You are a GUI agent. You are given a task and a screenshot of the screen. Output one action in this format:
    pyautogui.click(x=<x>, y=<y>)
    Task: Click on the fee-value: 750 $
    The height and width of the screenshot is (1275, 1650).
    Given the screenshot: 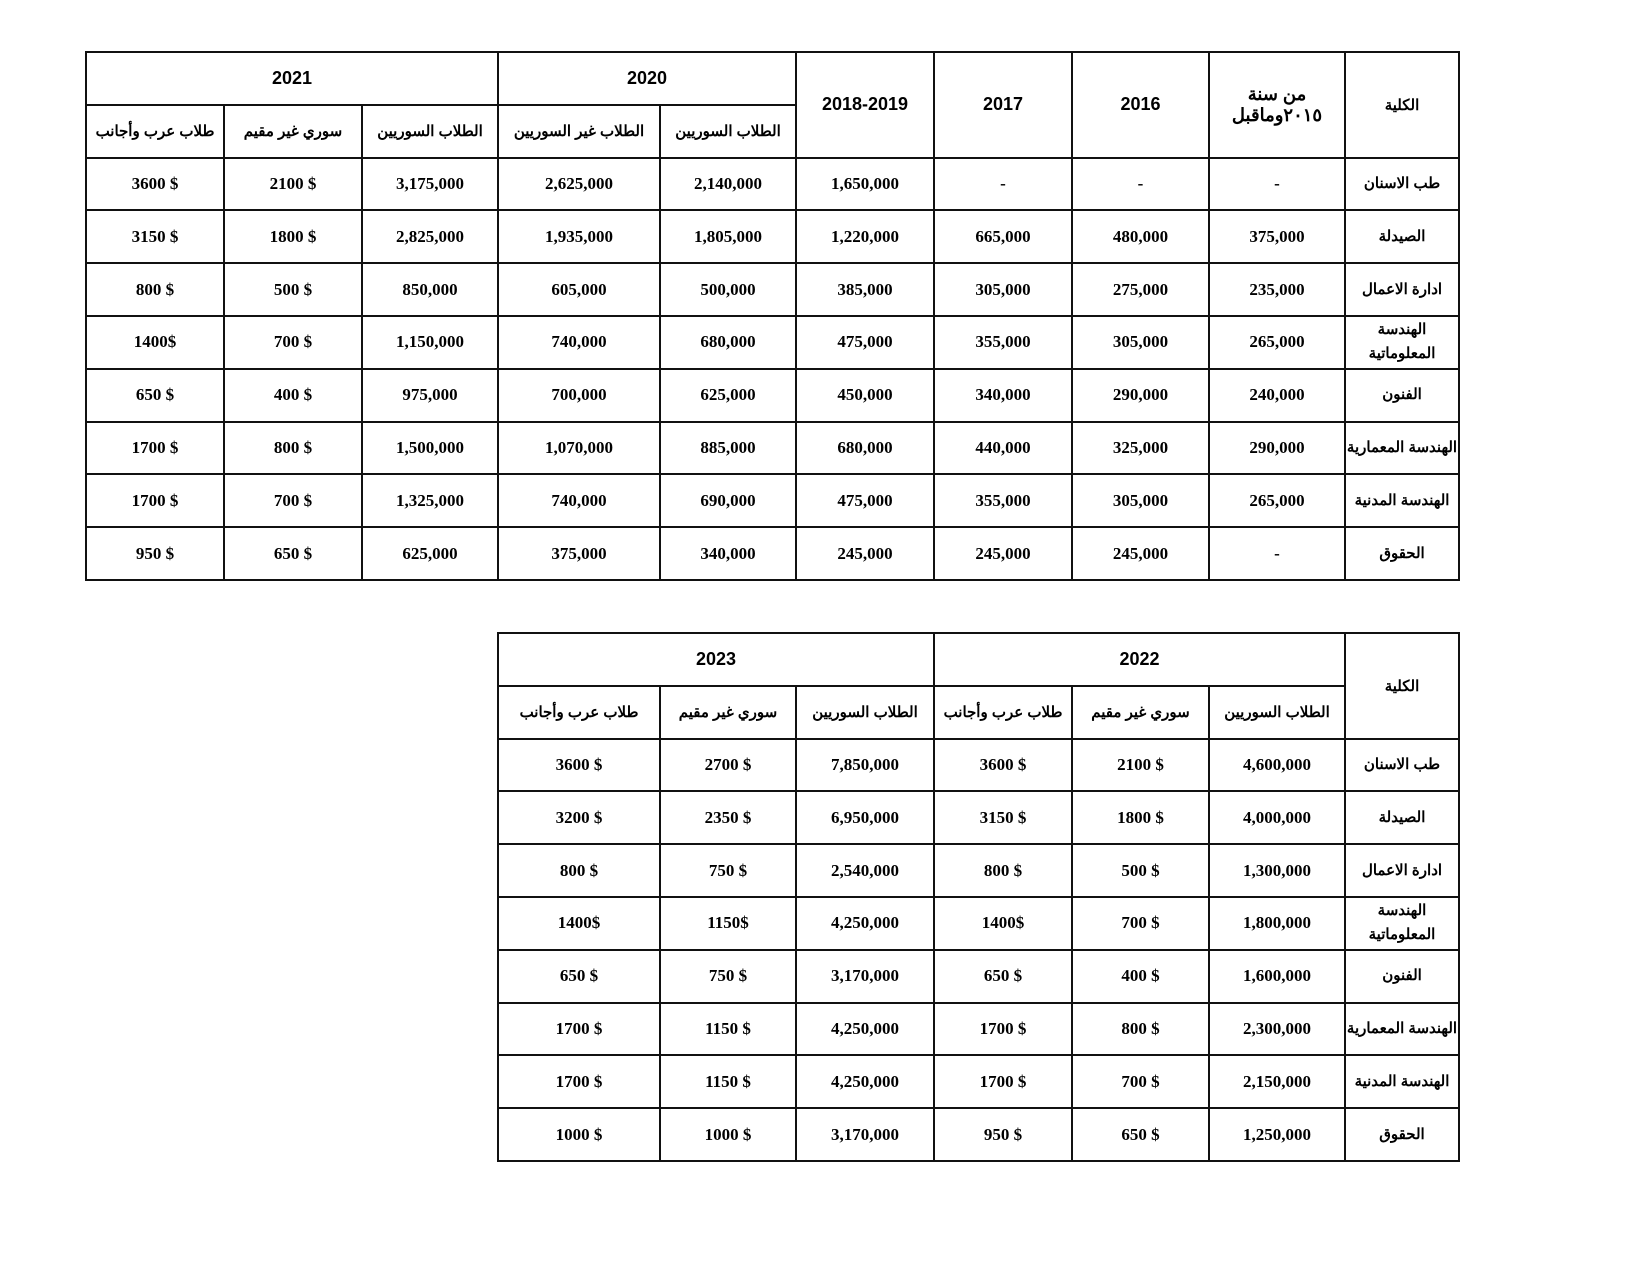 What is the action you would take?
    pyautogui.click(x=728, y=870)
    